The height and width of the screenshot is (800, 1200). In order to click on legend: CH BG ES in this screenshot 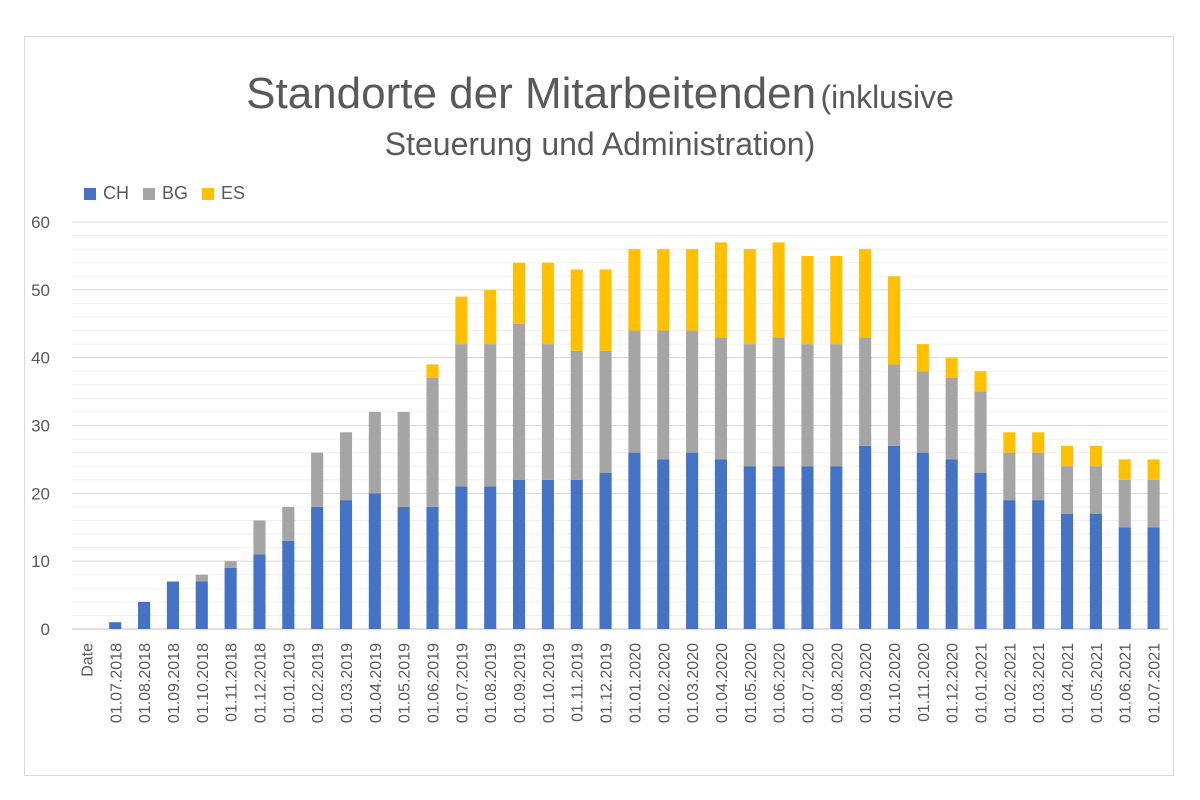, I will do `click(164, 193)`.